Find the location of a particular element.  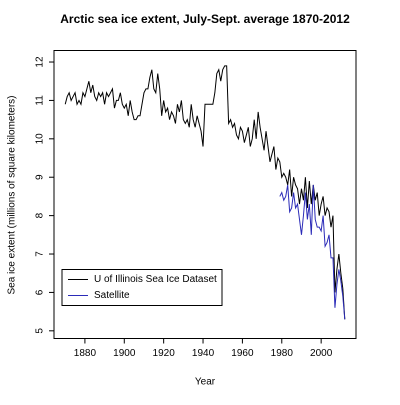

x-tick-label: 1980 is located at coordinates (282, 353).